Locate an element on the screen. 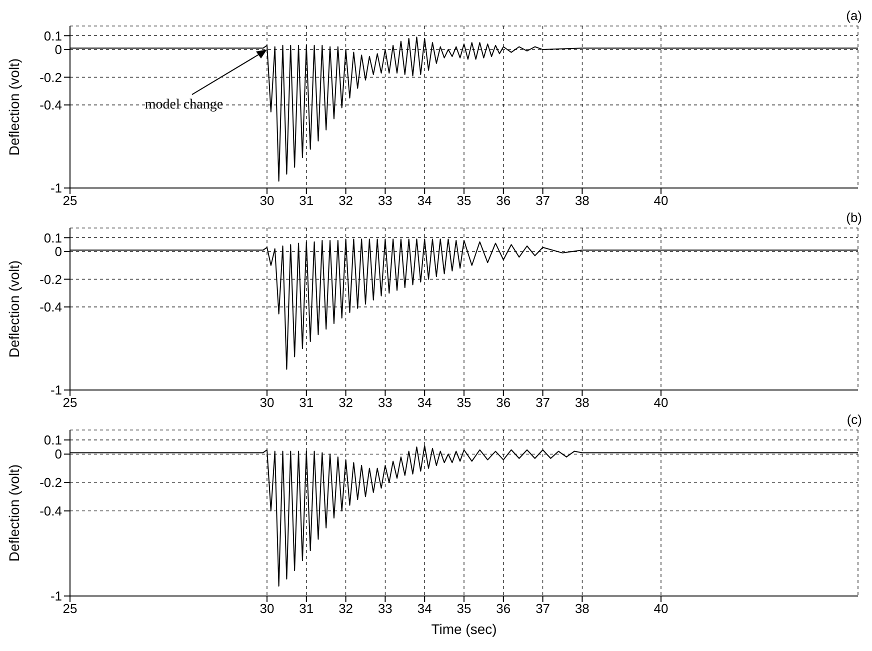 This screenshot has width=872, height=651. chart-title: (a) is located at coordinates (854, 15).